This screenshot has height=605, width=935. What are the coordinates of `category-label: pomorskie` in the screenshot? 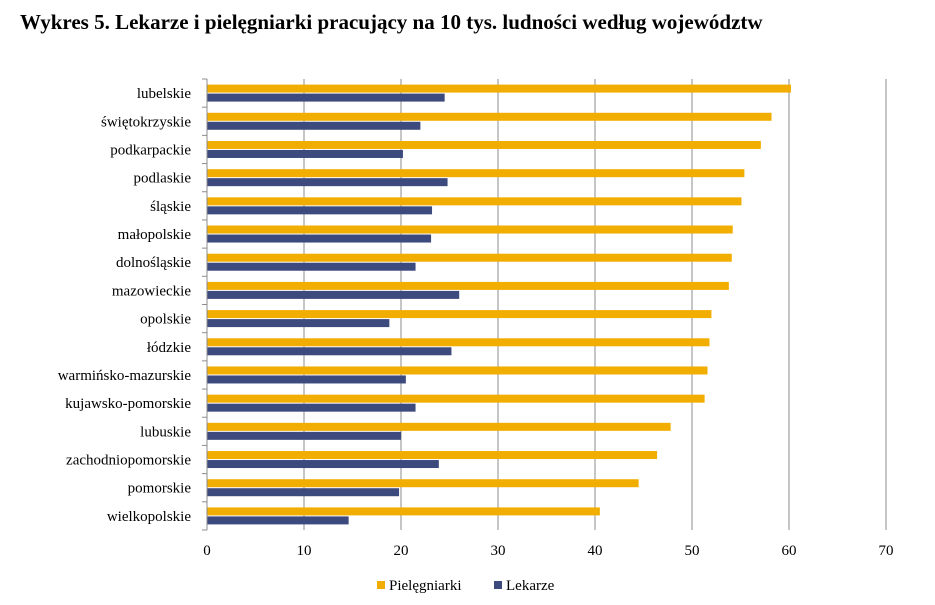 It's located at (160, 489).